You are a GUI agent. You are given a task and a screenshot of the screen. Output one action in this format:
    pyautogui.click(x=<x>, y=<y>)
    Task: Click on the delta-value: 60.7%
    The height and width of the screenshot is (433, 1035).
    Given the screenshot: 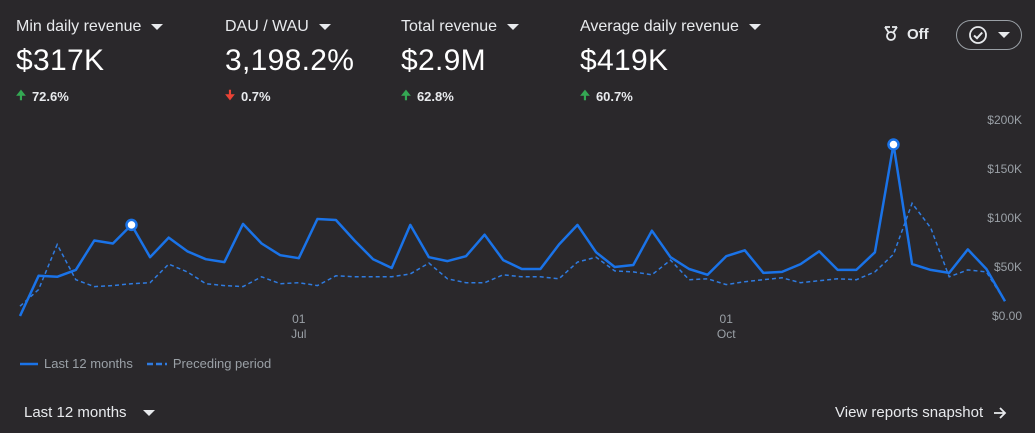 What is the action you would take?
    pyautogui.click(x=614, y=96)
    